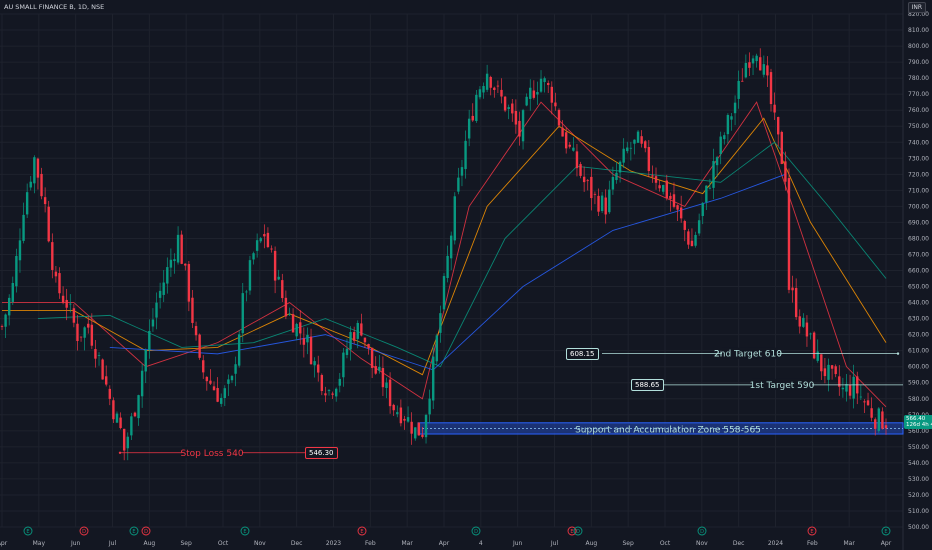 This screenshot has width=932, height=550. I want to click on y-tick-label: 750.00, so click(918, 126).